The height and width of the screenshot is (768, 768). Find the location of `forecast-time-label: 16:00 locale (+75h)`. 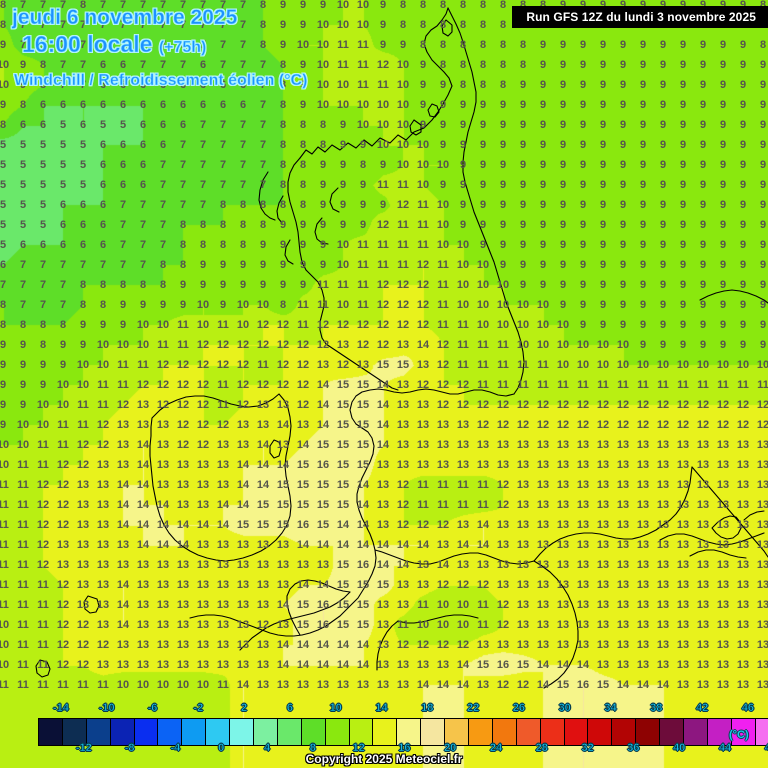

forecast-time-label: 16:00 locale (+75h) is located at coordinates (114, 44).